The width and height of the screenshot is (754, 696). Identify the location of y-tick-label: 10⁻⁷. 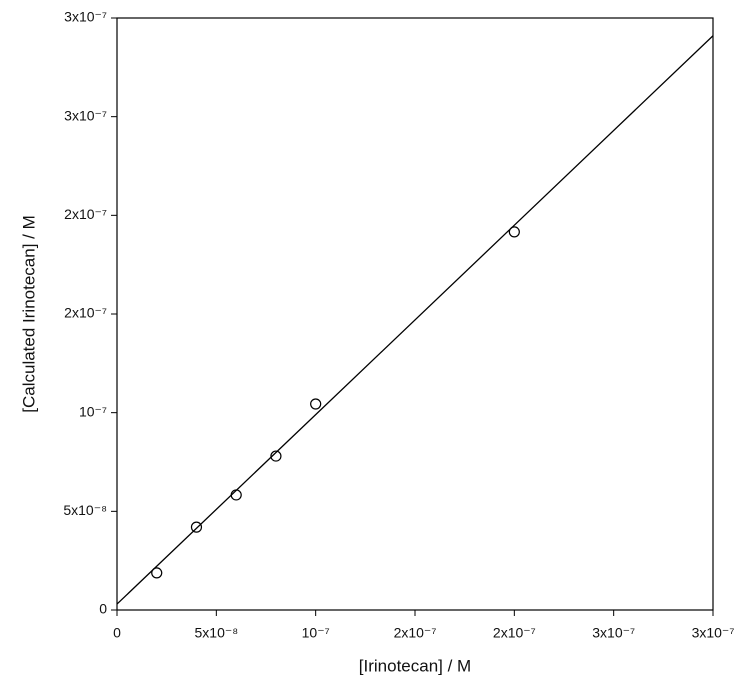
(93, 411).